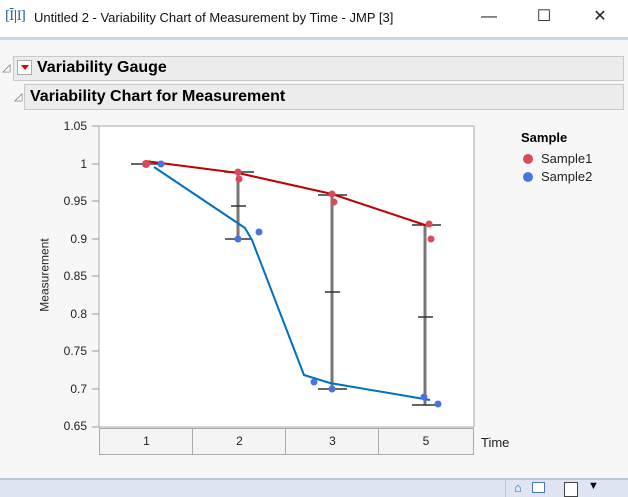 The image size is (628, 497). I want to click on y-tick: 0.85, so click(75, 276).